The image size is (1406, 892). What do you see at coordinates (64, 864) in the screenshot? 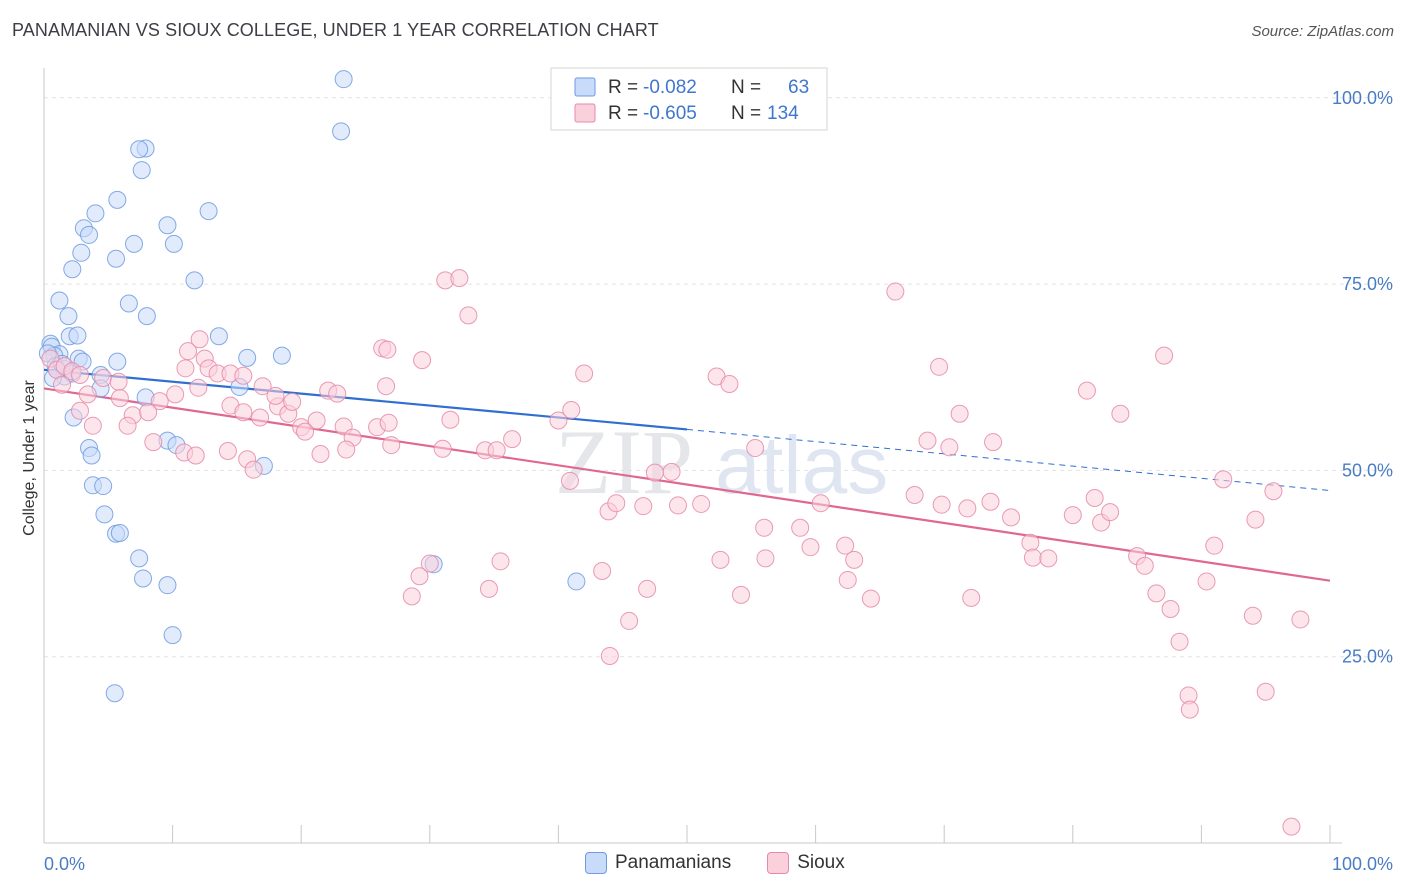
I see `x-tick-label-left: 0.0%` at bounding box center [64, 864].